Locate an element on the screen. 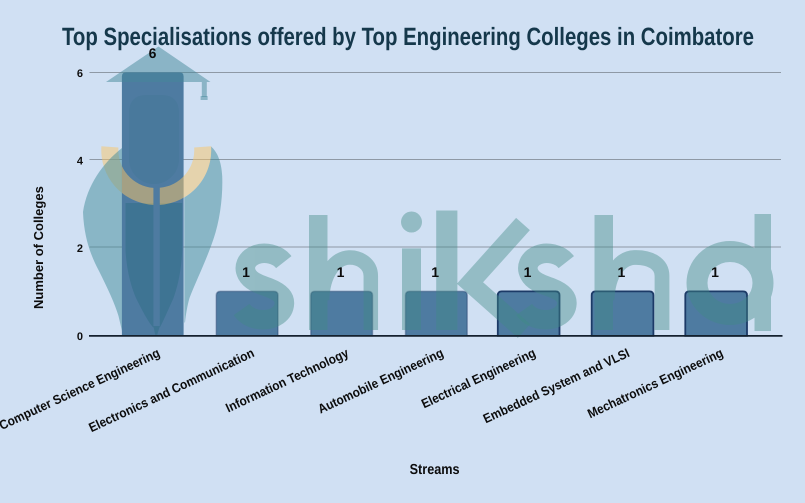 This screenshot has height=503, width=805. svg-text: 0 is located at coordinates (80, 337).